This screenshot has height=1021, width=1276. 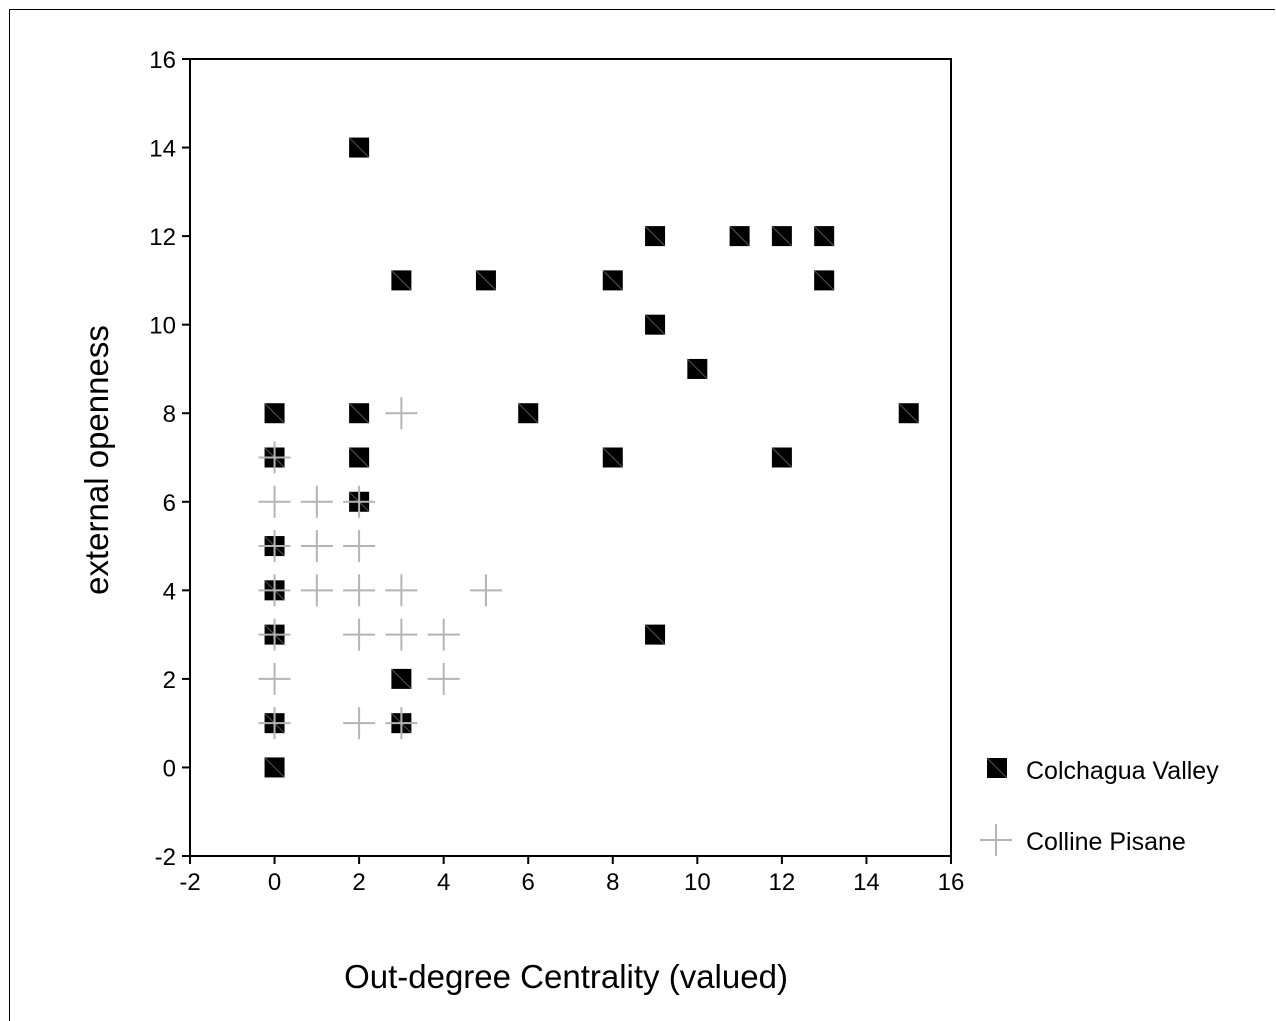 What do you see at coordinates (162, 326) in the screenshot?
I see `y-tick-label: 10` at bounding box center [162, 326].